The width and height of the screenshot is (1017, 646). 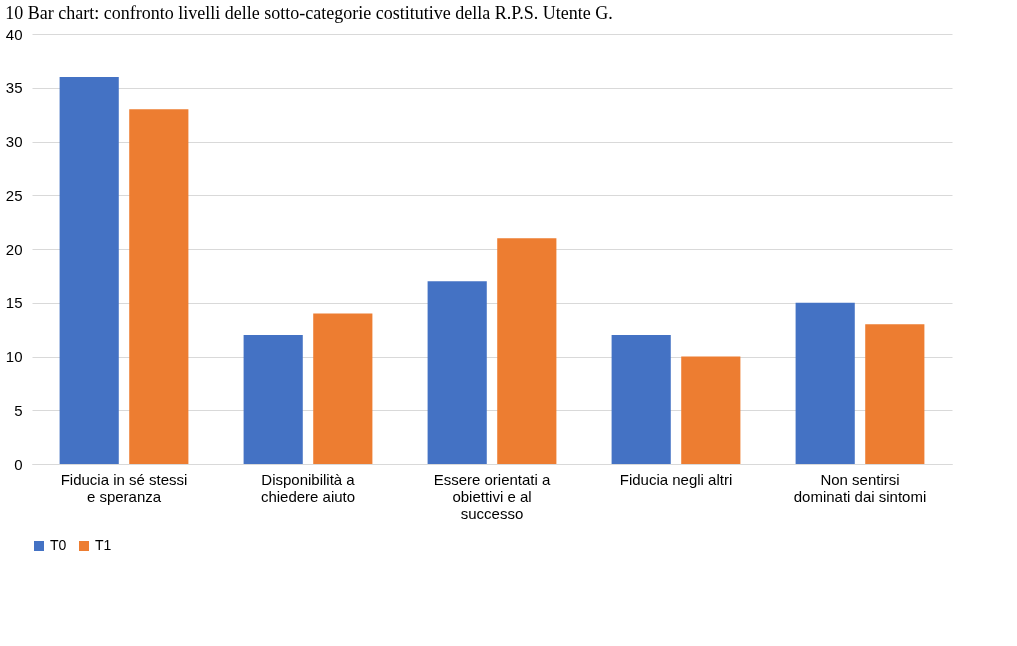 What do you see at coordinates (14, 141) in the screenshot?
I see `y-tick-label: 30` at bounding box center [14, 141].